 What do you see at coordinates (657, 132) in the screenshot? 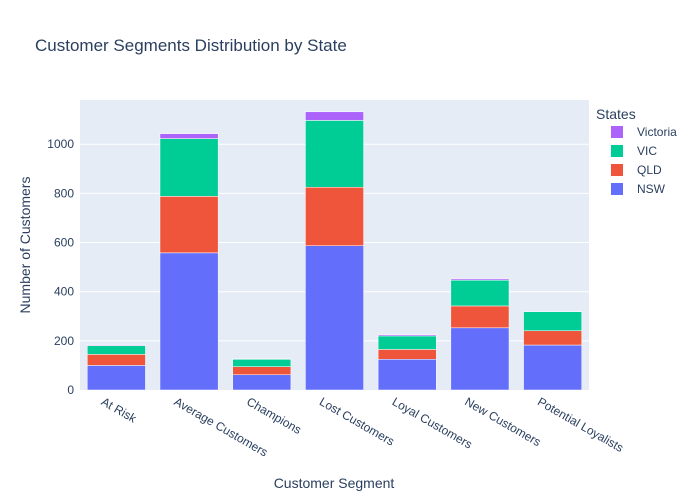
I see `legend-label: Victoria` at bounding box center [657, 132].